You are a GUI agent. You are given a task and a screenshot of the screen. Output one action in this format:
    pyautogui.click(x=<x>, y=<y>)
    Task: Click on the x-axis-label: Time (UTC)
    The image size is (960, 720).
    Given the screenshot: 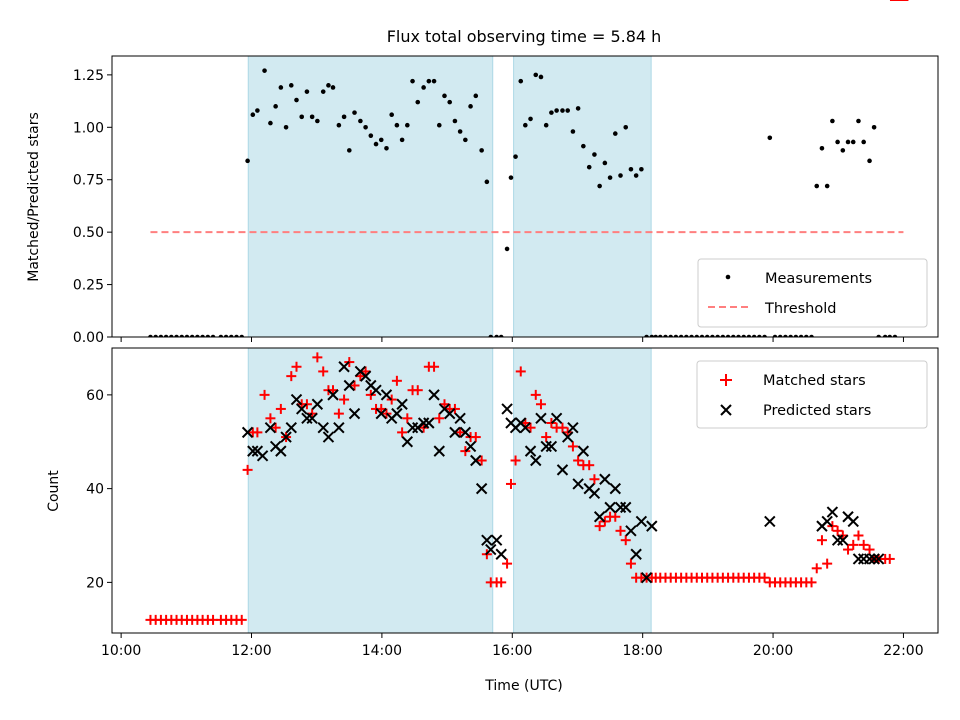 What is the action you would take?
    pyautogui.click(x=523, y=686)
    